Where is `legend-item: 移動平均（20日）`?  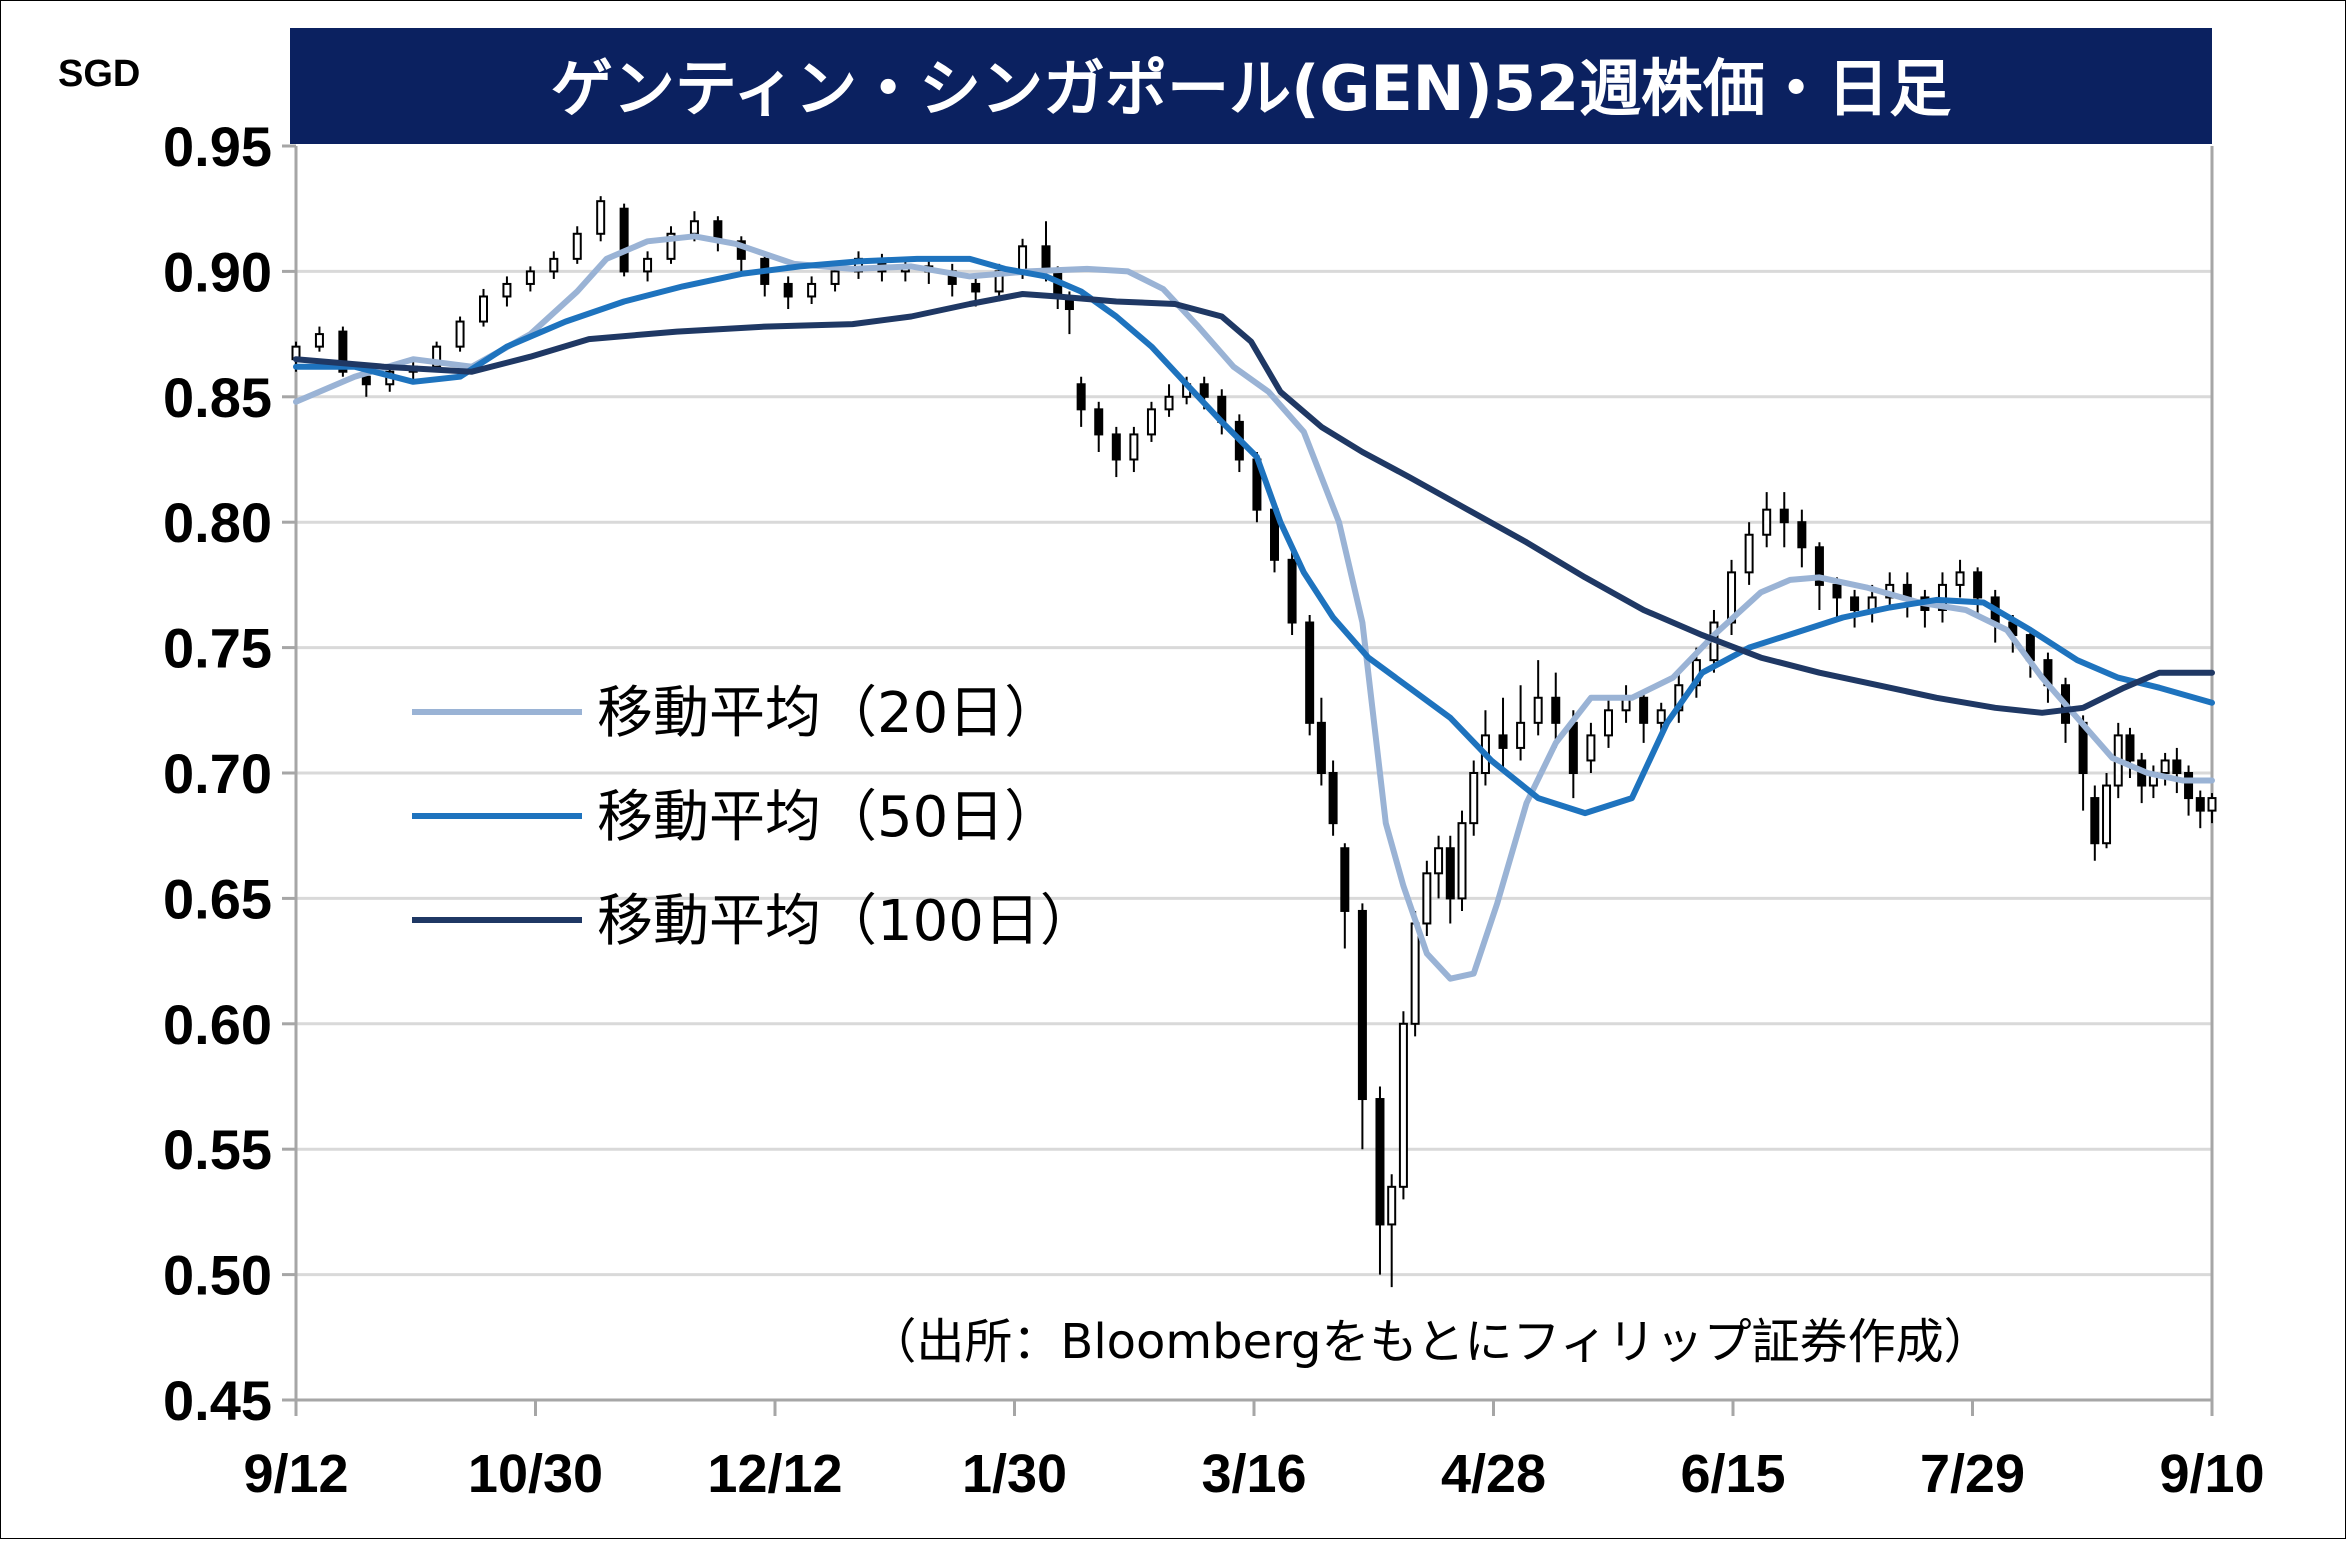
legend-item: 移動平均（20日） is located at coordinates (736, 713).